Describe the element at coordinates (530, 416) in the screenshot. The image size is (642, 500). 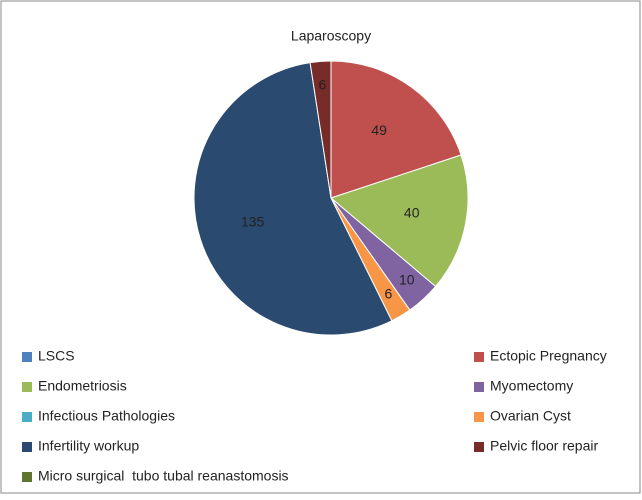
I see `legend-label: Ovarian Cyst` at that location.